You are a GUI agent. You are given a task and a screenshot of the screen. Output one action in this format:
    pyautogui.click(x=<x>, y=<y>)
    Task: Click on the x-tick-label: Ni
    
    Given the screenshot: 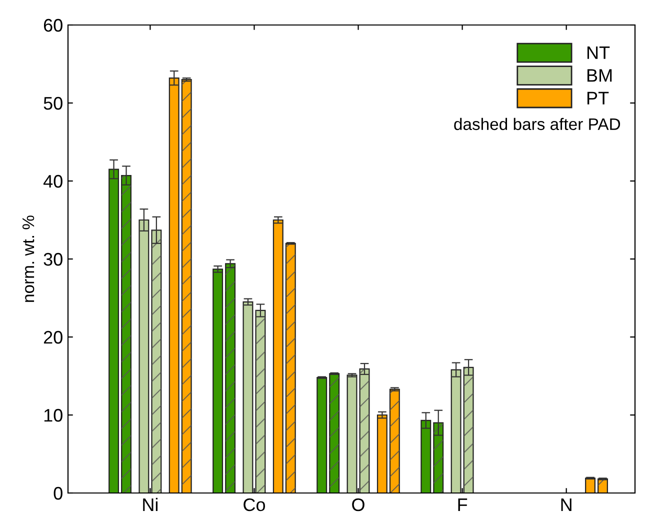 What is the action you would take?
    pyautogui.click(x=150, y=504)
    